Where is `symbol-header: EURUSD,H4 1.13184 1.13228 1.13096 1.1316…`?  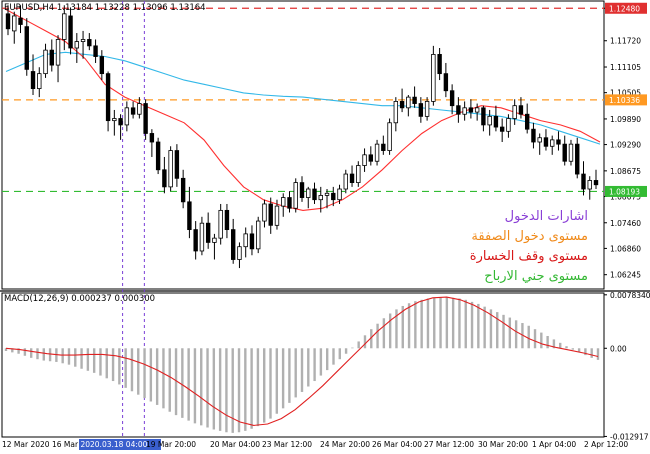 symbol-header: EURUSD,H4 1.13184 1.13228 1.13096 1.1316… is located at coordinates (105, 8).